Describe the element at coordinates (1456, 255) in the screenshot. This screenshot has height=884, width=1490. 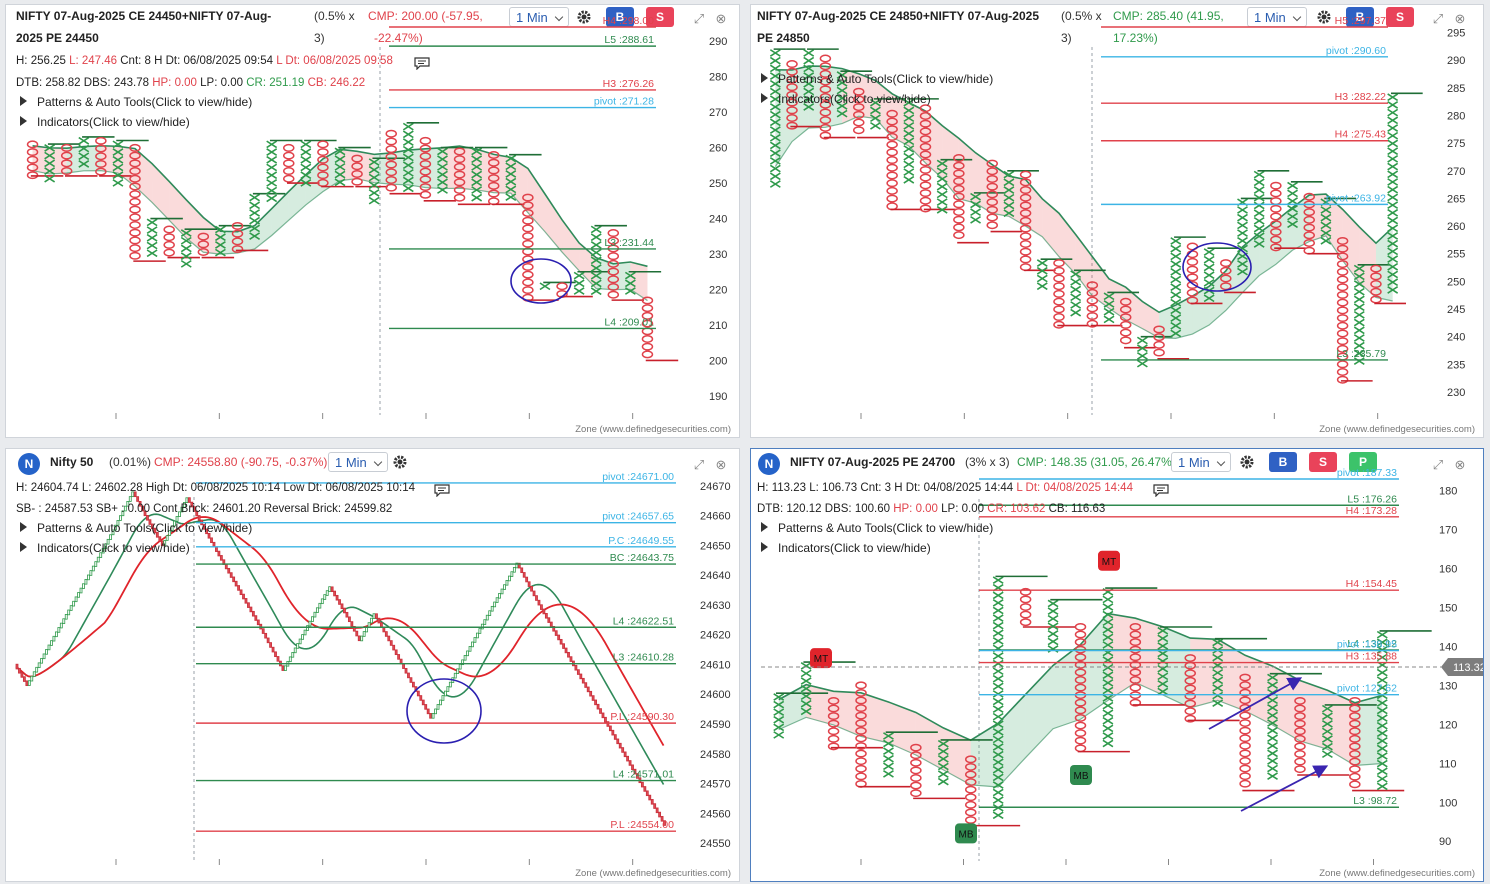
I see `y-tick-label: 255` at that location.